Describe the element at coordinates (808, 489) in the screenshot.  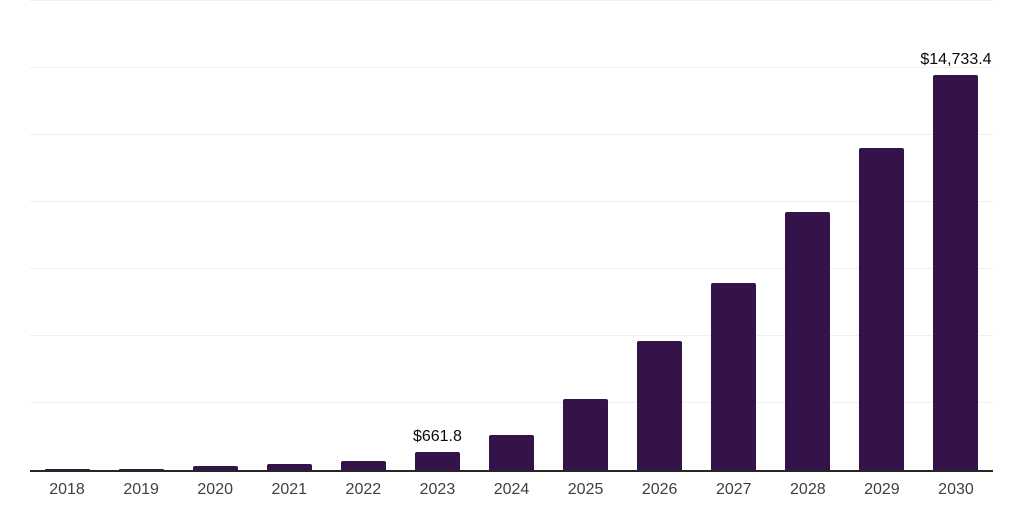
I see `x-tick-label-2028: 2028` at that location.